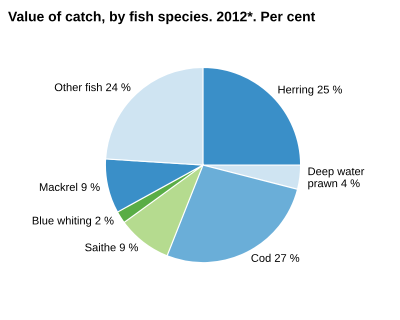  Describe the element at coordinates (162, 17) in the screenshot. I see `chart-title: Value of catch, by fish species. 2012*. Per cent` at that location.